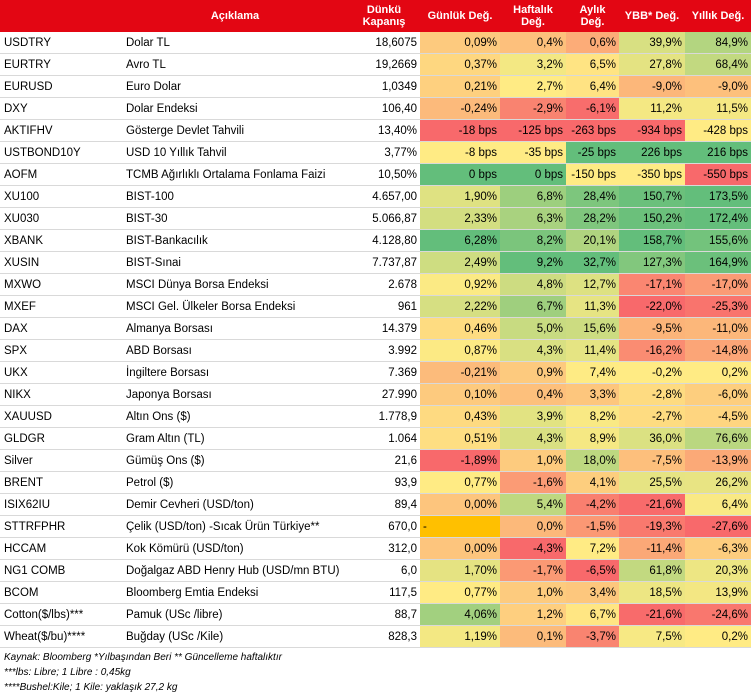 The image size is (751, 698). Describe the element at coordinates (533, 570) in the screenshot. I see `row-weekly-change: -1,7%` at that location.